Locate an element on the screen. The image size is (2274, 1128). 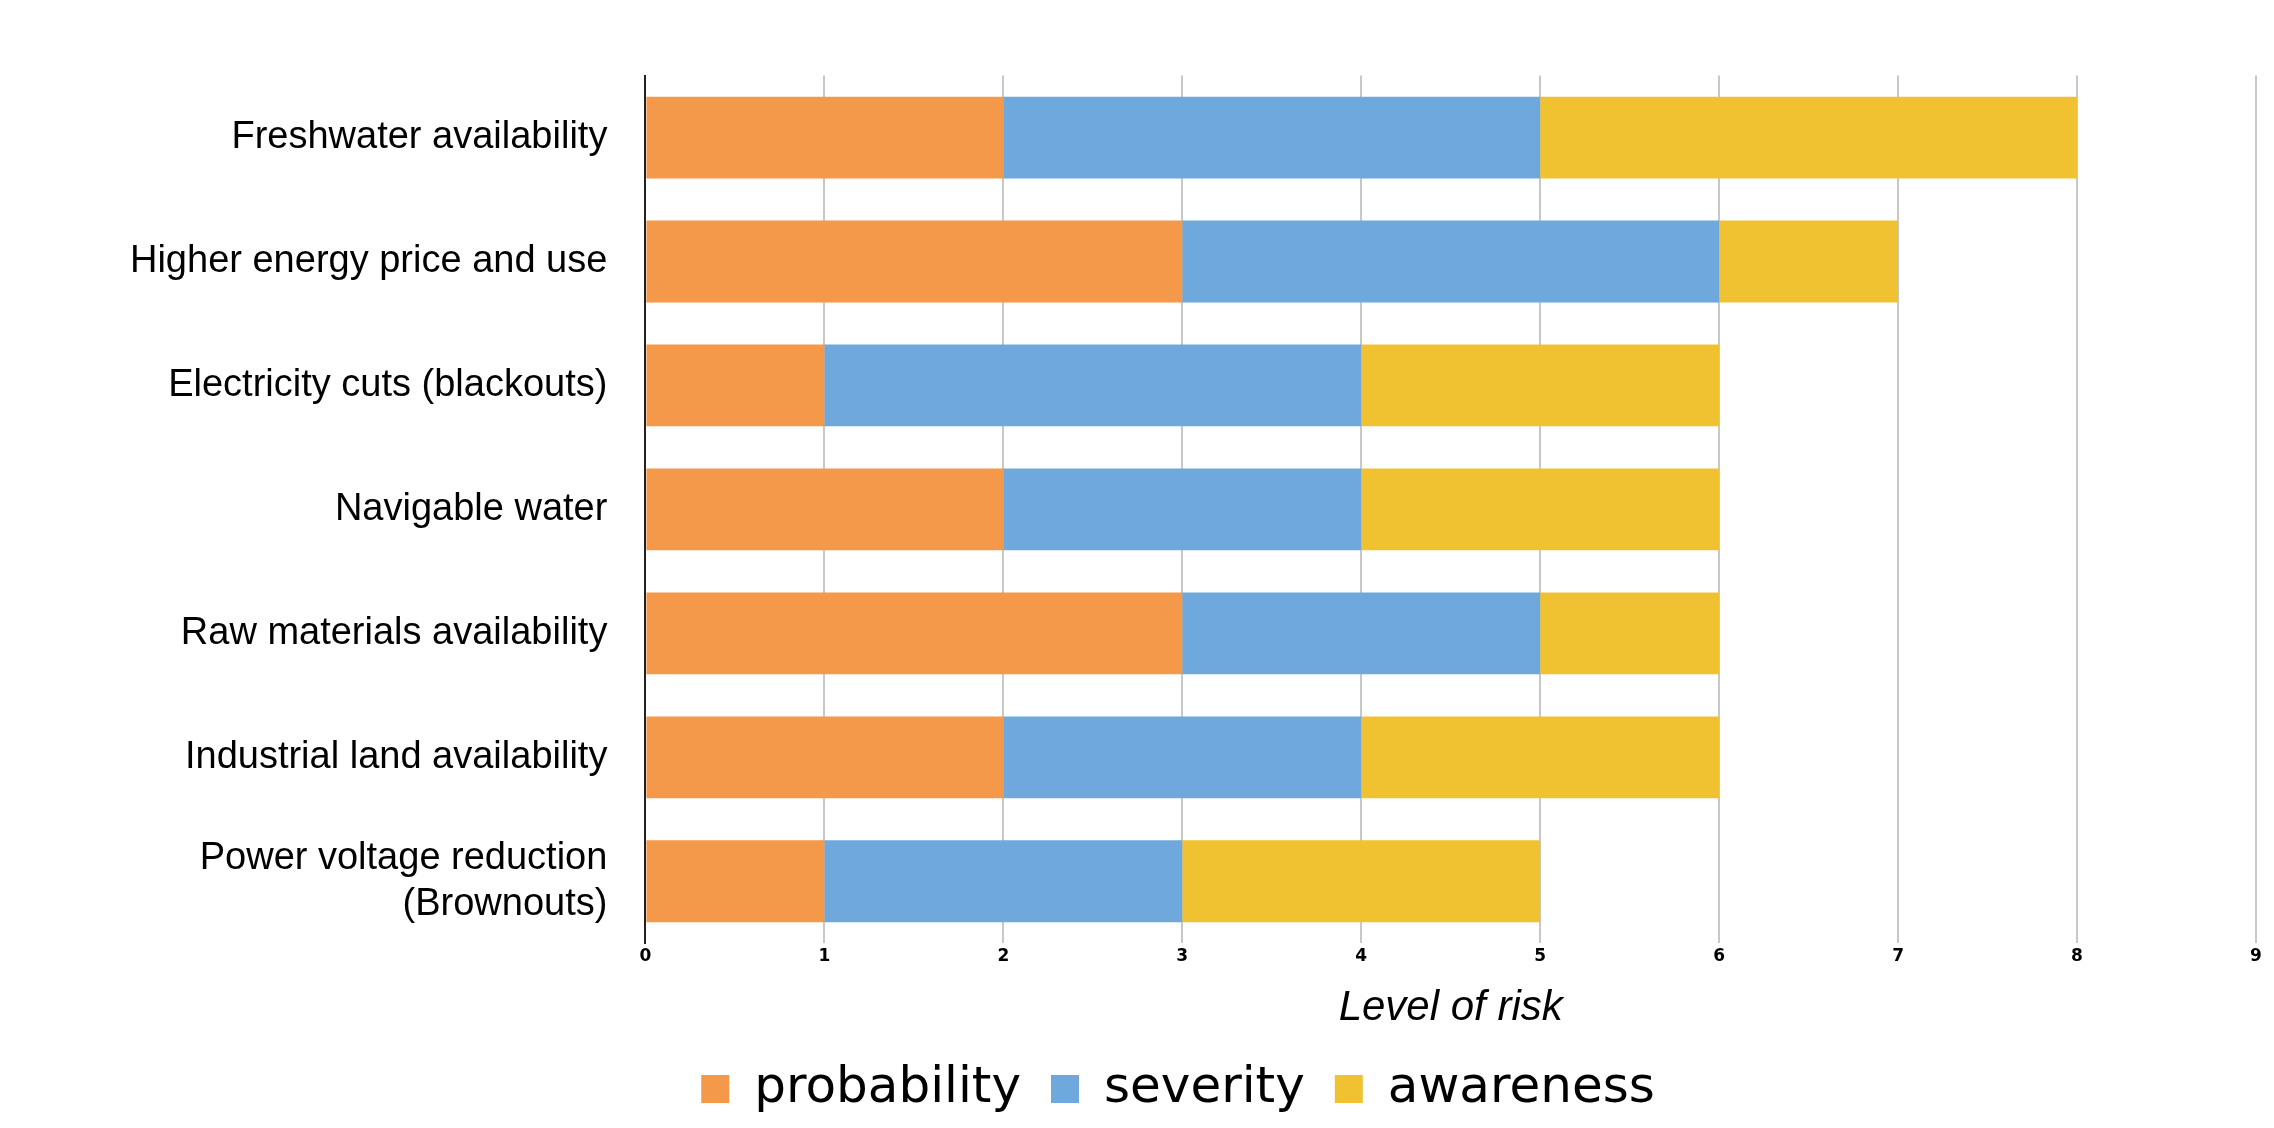
y-tick-label: Power voltage reduction (Brownouts) is located at coordinates (403, 878).